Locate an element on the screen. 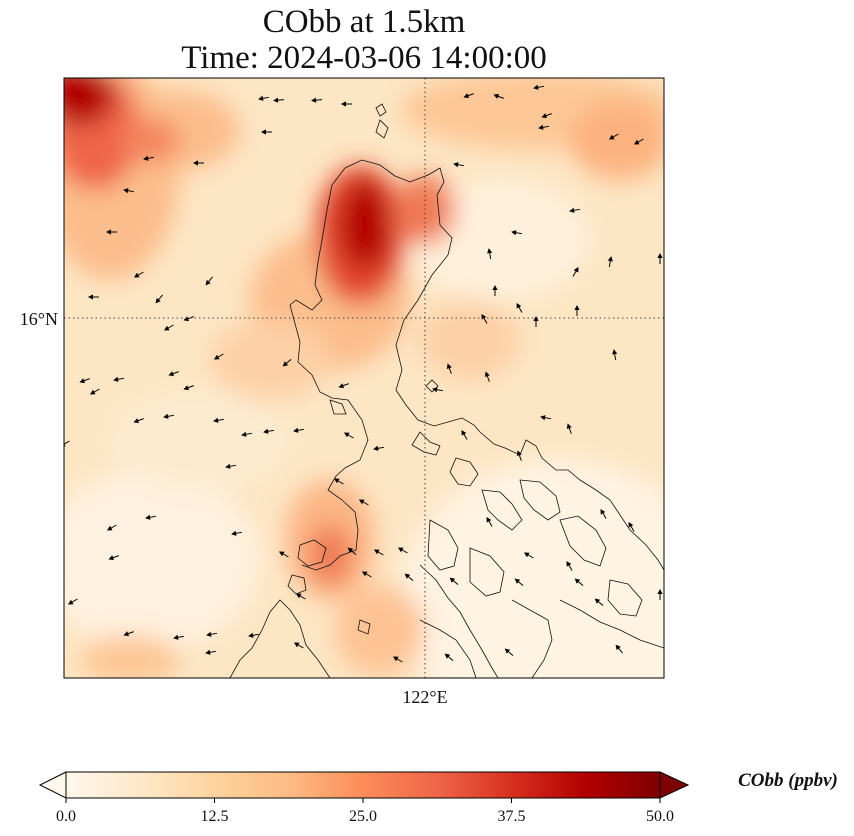 The height and width of the screenshot is (836, 854). colorbar-tick-label: 0.0 is located at coordinates (66, 816).